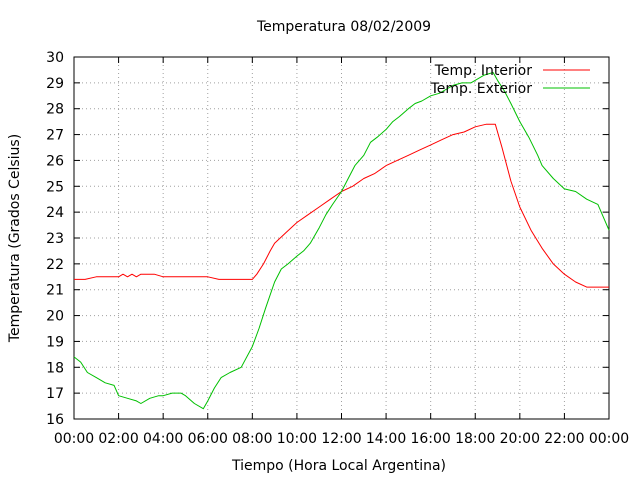 The height and width of the screenshot is (480, 640). What do you see at coordinates (481, 89) in the screenshot?
I see `legend-label-1: Temp. Exterior` at bounding box center [481, 89].